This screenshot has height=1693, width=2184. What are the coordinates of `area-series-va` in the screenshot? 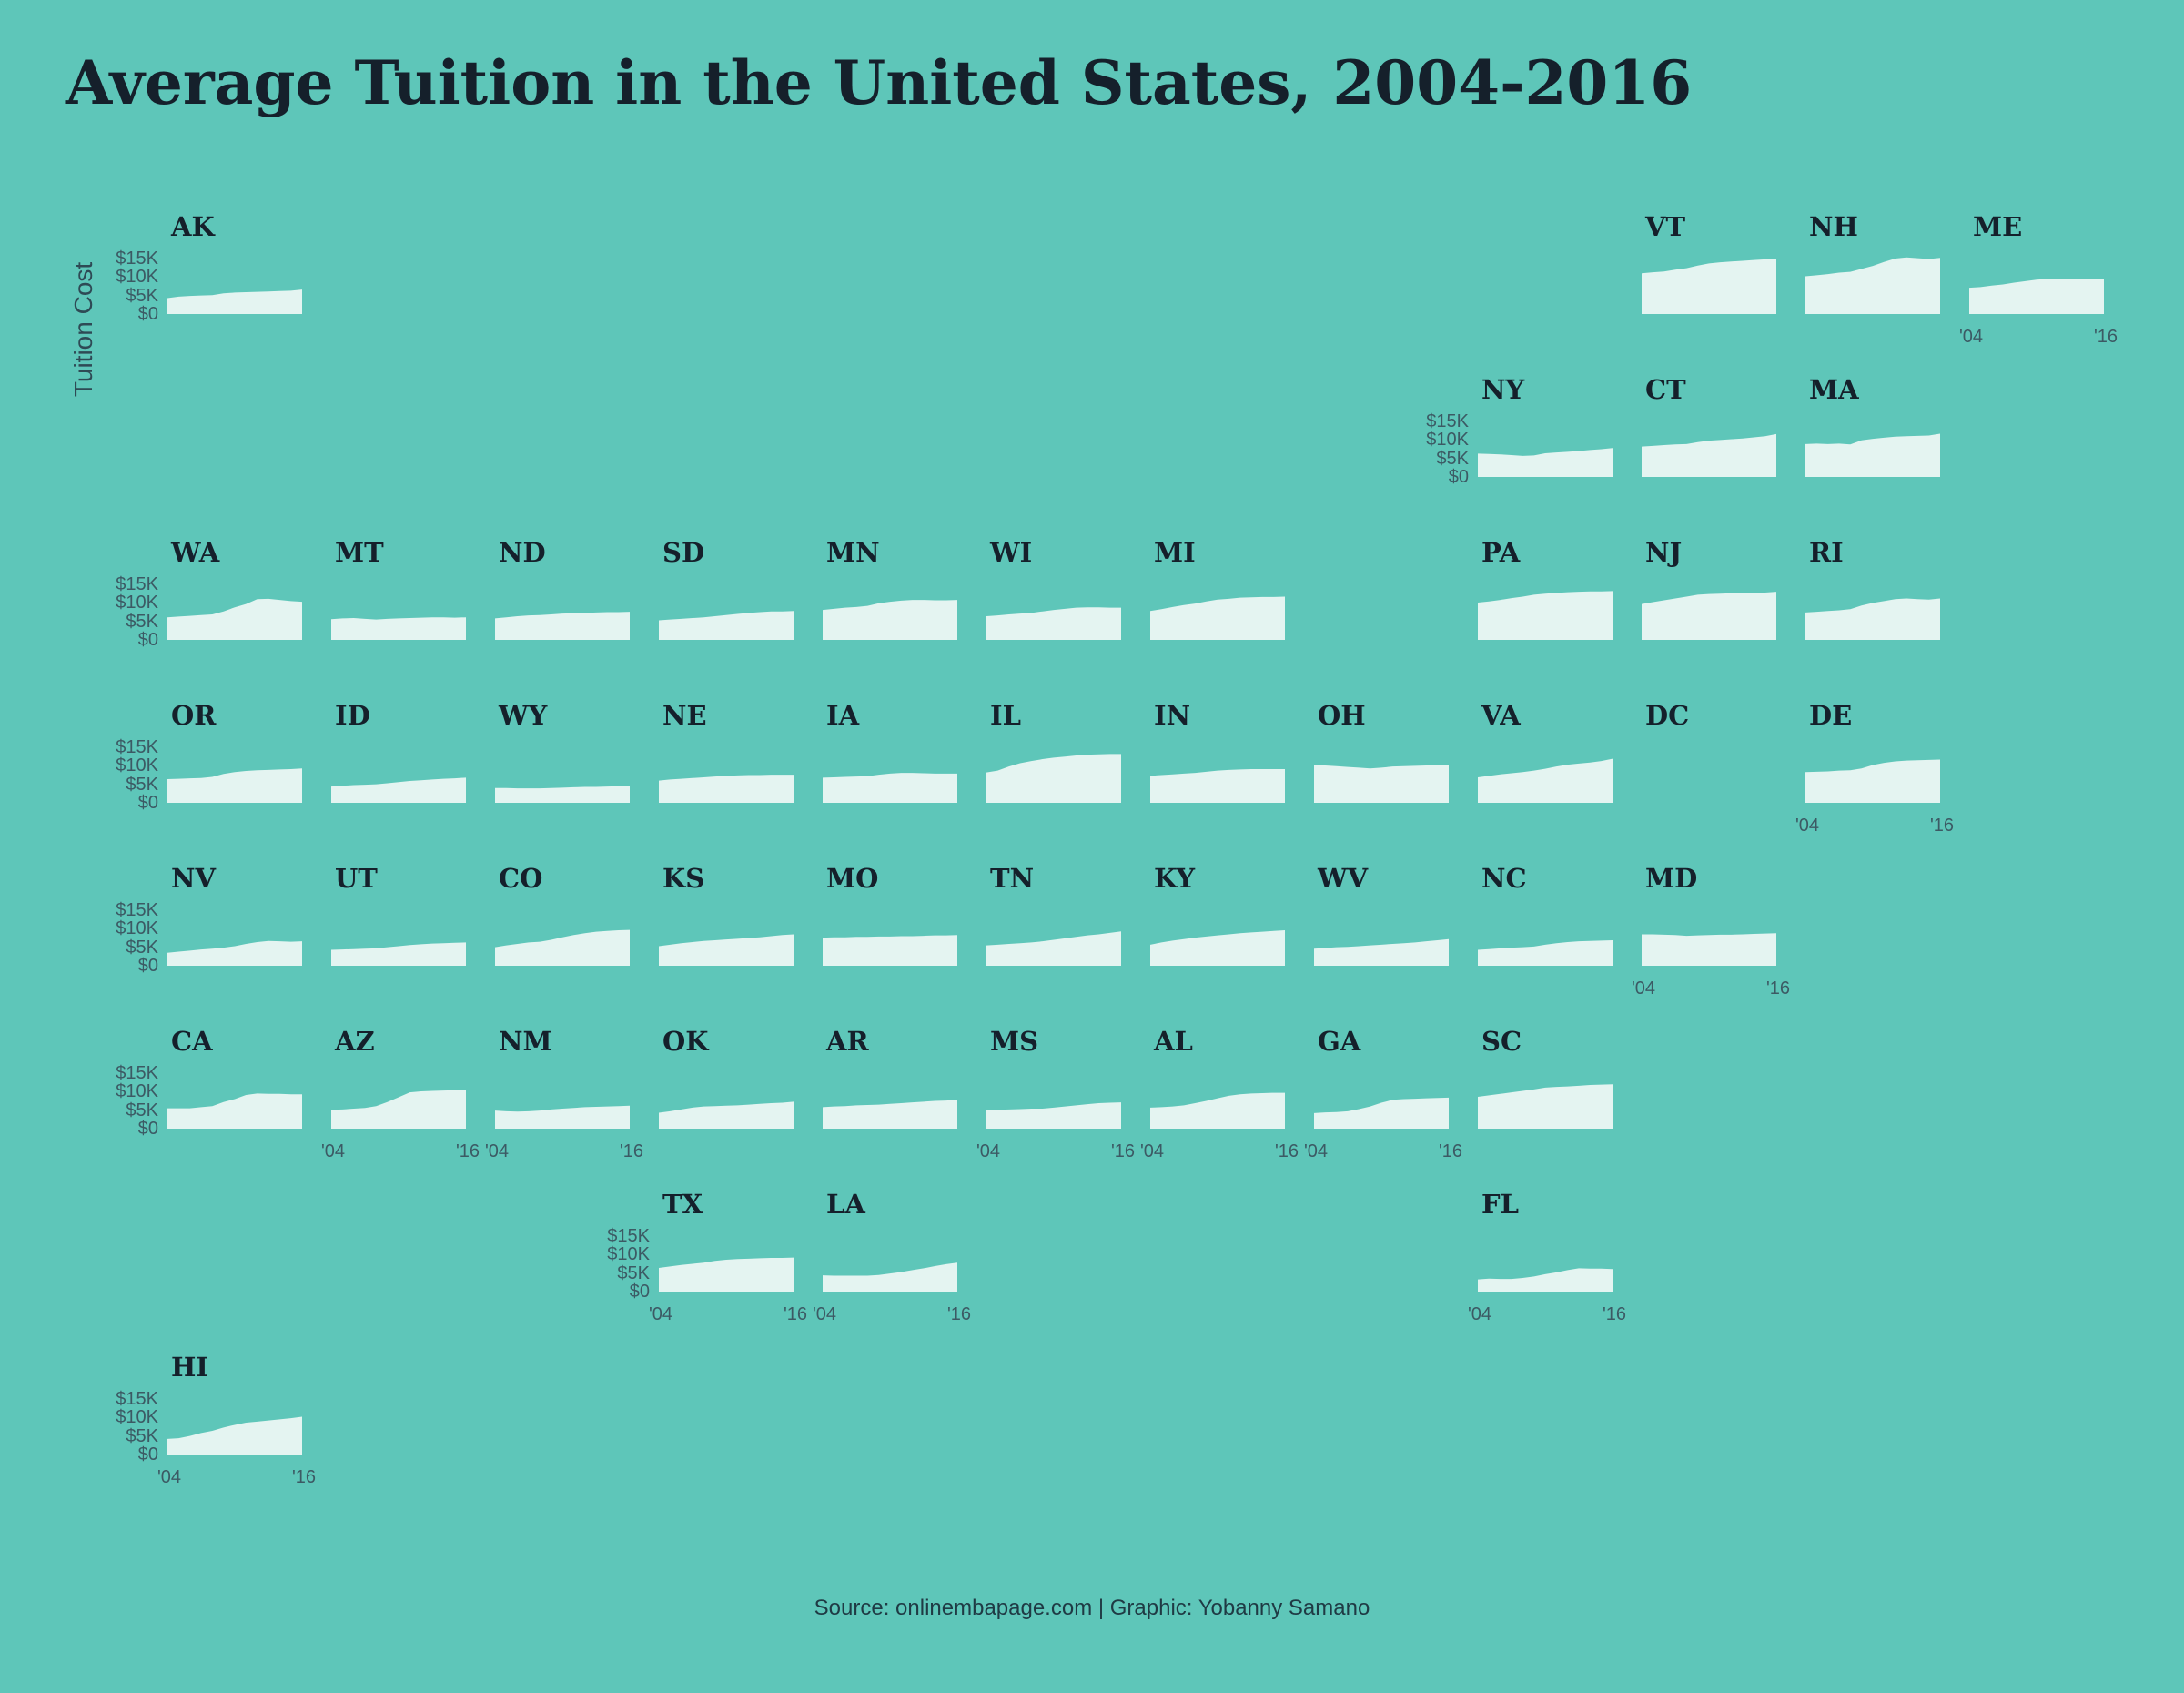 It's located at (1546, 780).